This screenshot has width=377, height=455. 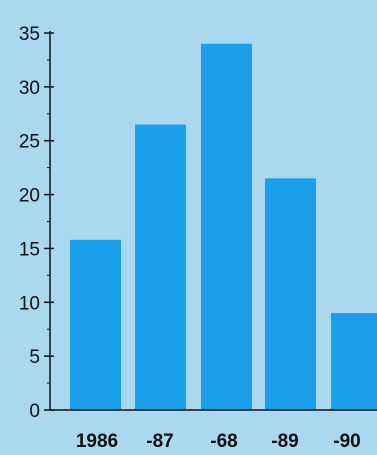 What do you see at coordinates (29, 88) in the screenshot?
I see `y-tick-label-30: 30` at bounding box center [29, 88].